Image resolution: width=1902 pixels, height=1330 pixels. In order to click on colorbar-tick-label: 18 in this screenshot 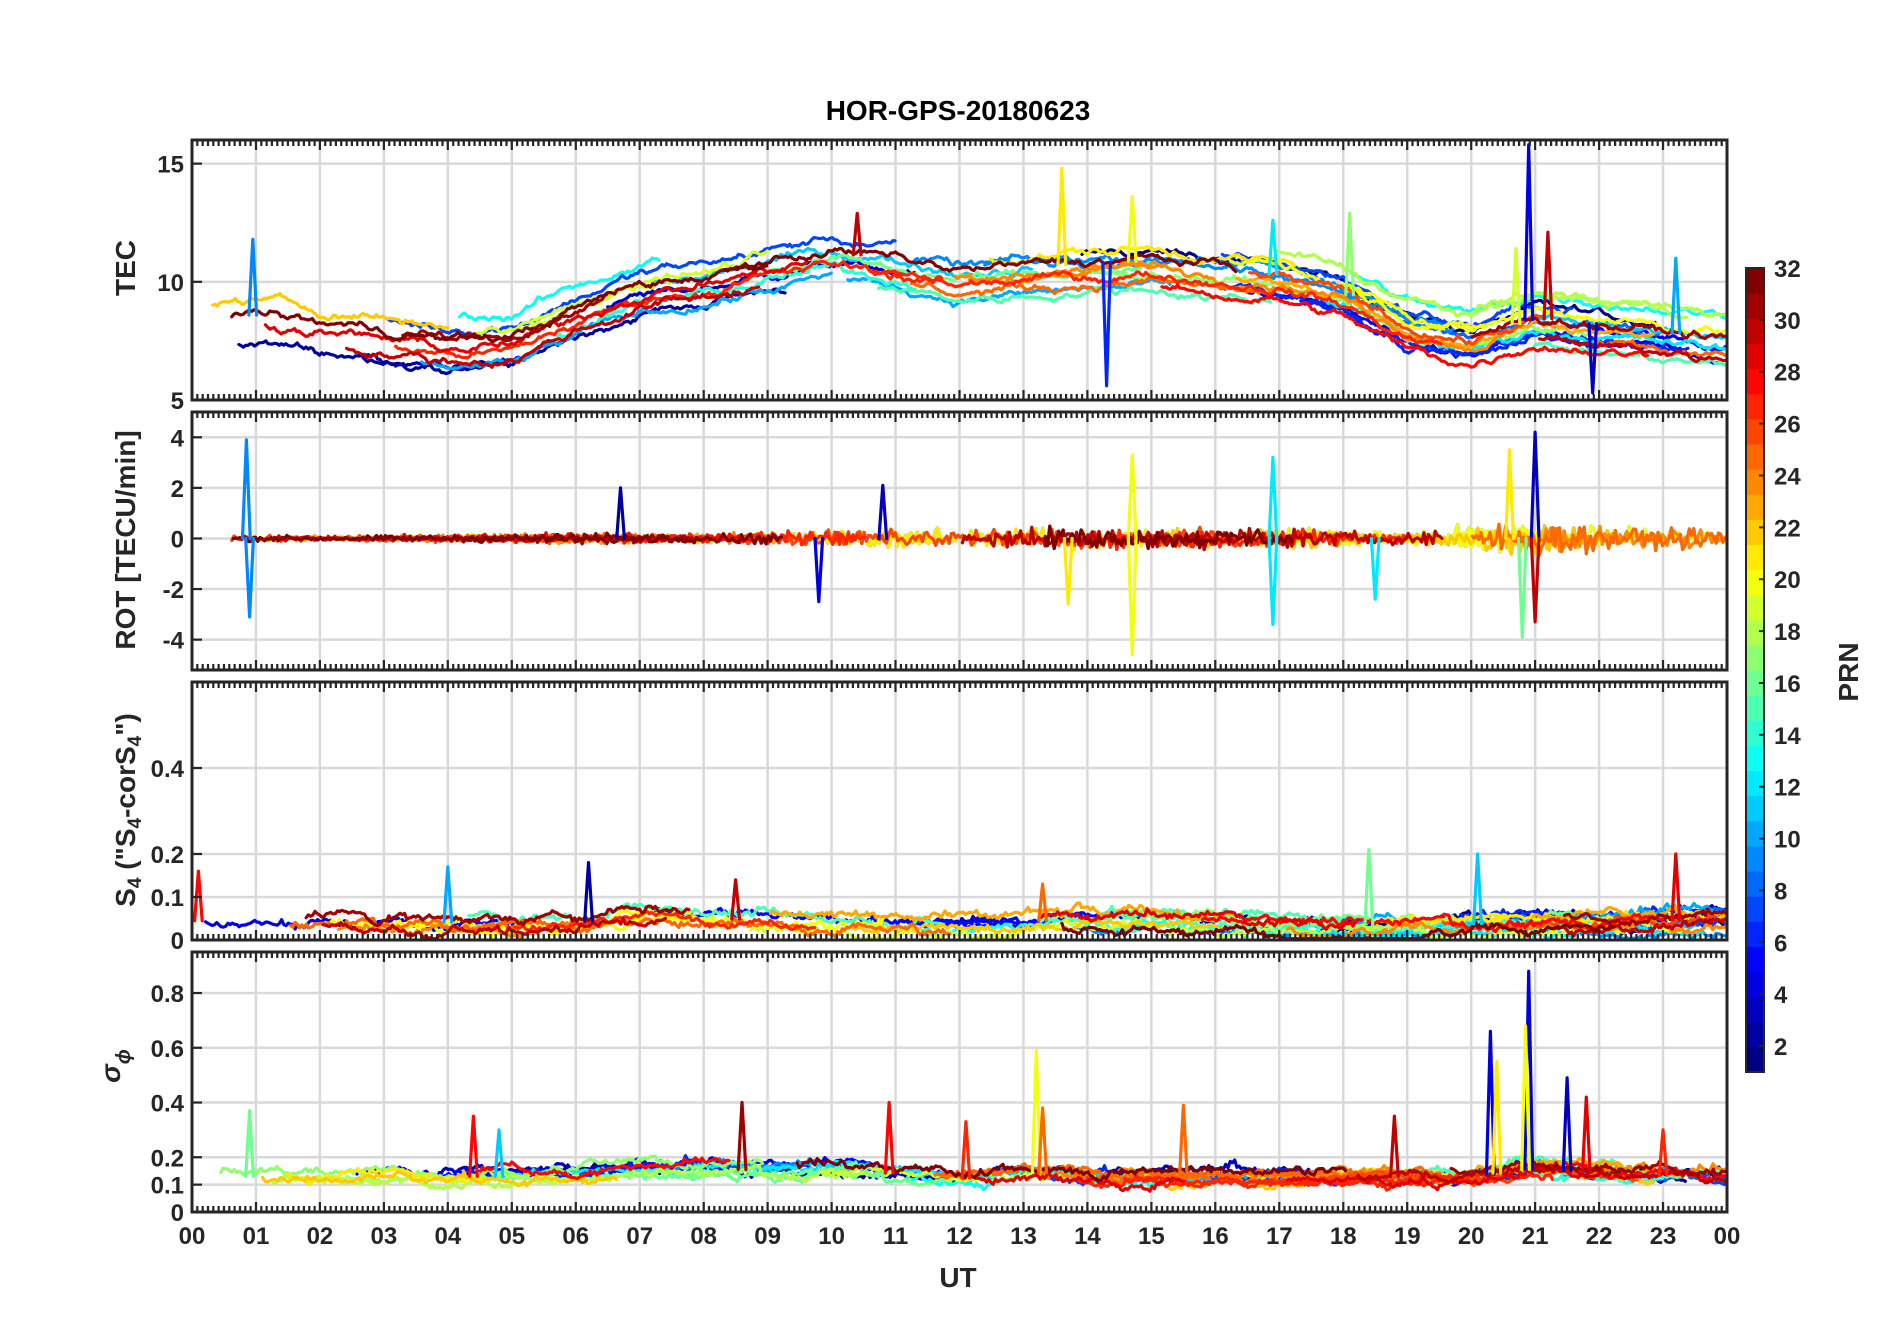, I will do `click(1787, 632)`.